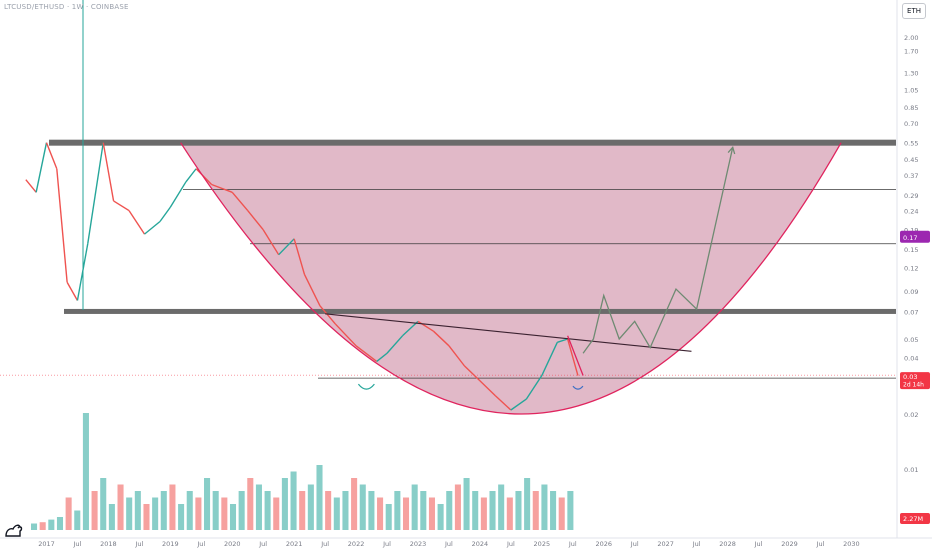 The image size is (932, 550). I want to click on symbol-title: LTCUSD/ETHUSD · 1W · COINBASE, so click(66, 7).